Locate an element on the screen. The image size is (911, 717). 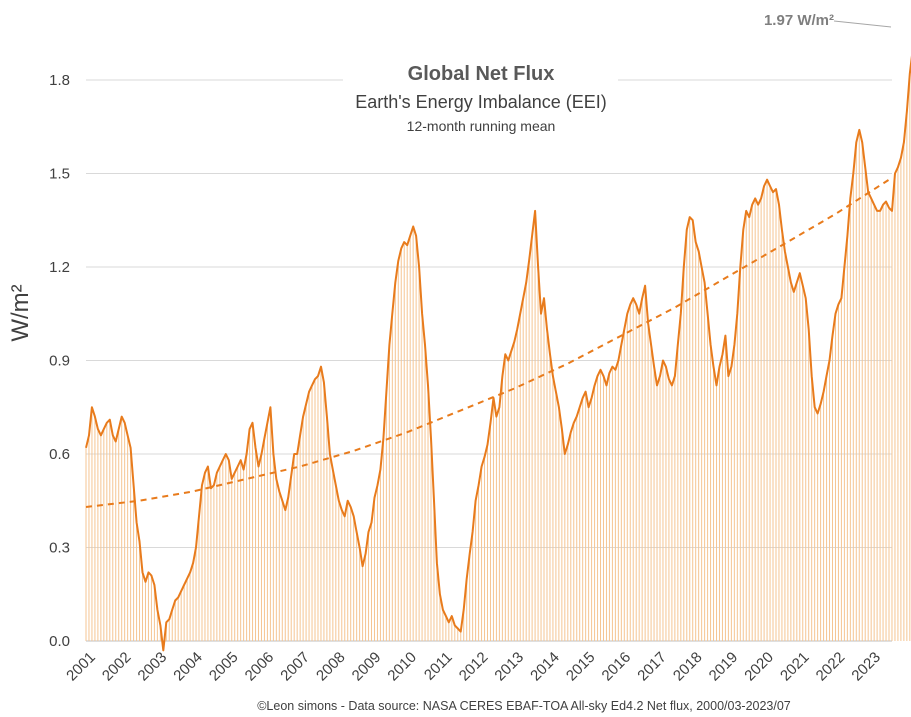
x-tick-label: 2016 is located at coordinates (617, 667).